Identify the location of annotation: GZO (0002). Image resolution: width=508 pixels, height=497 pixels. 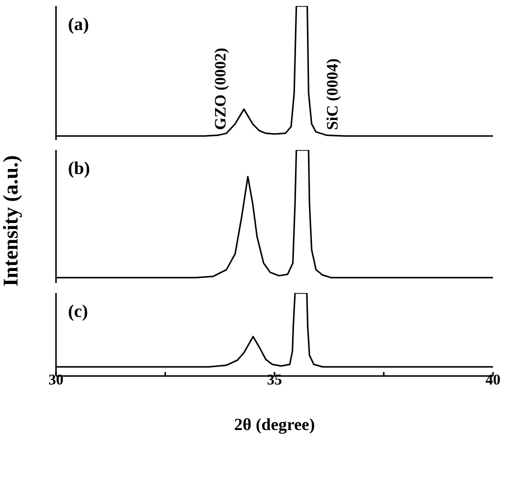
(221, 89).